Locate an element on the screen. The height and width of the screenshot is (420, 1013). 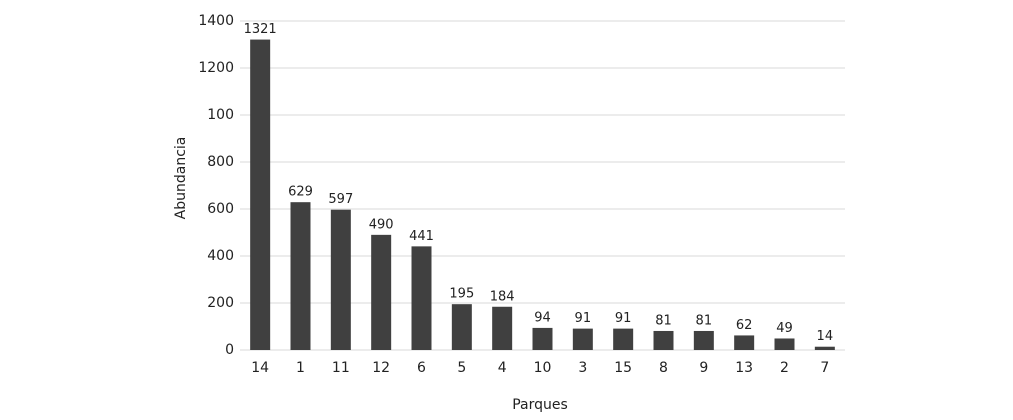
value-label: 441 is located at coordinates (421, 236).